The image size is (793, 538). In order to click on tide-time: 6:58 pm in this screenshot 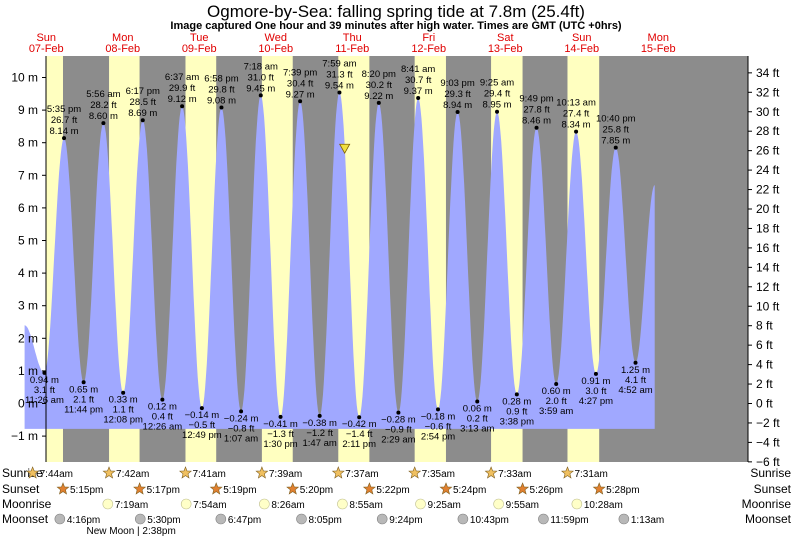, I will do `click(221, 78)`.